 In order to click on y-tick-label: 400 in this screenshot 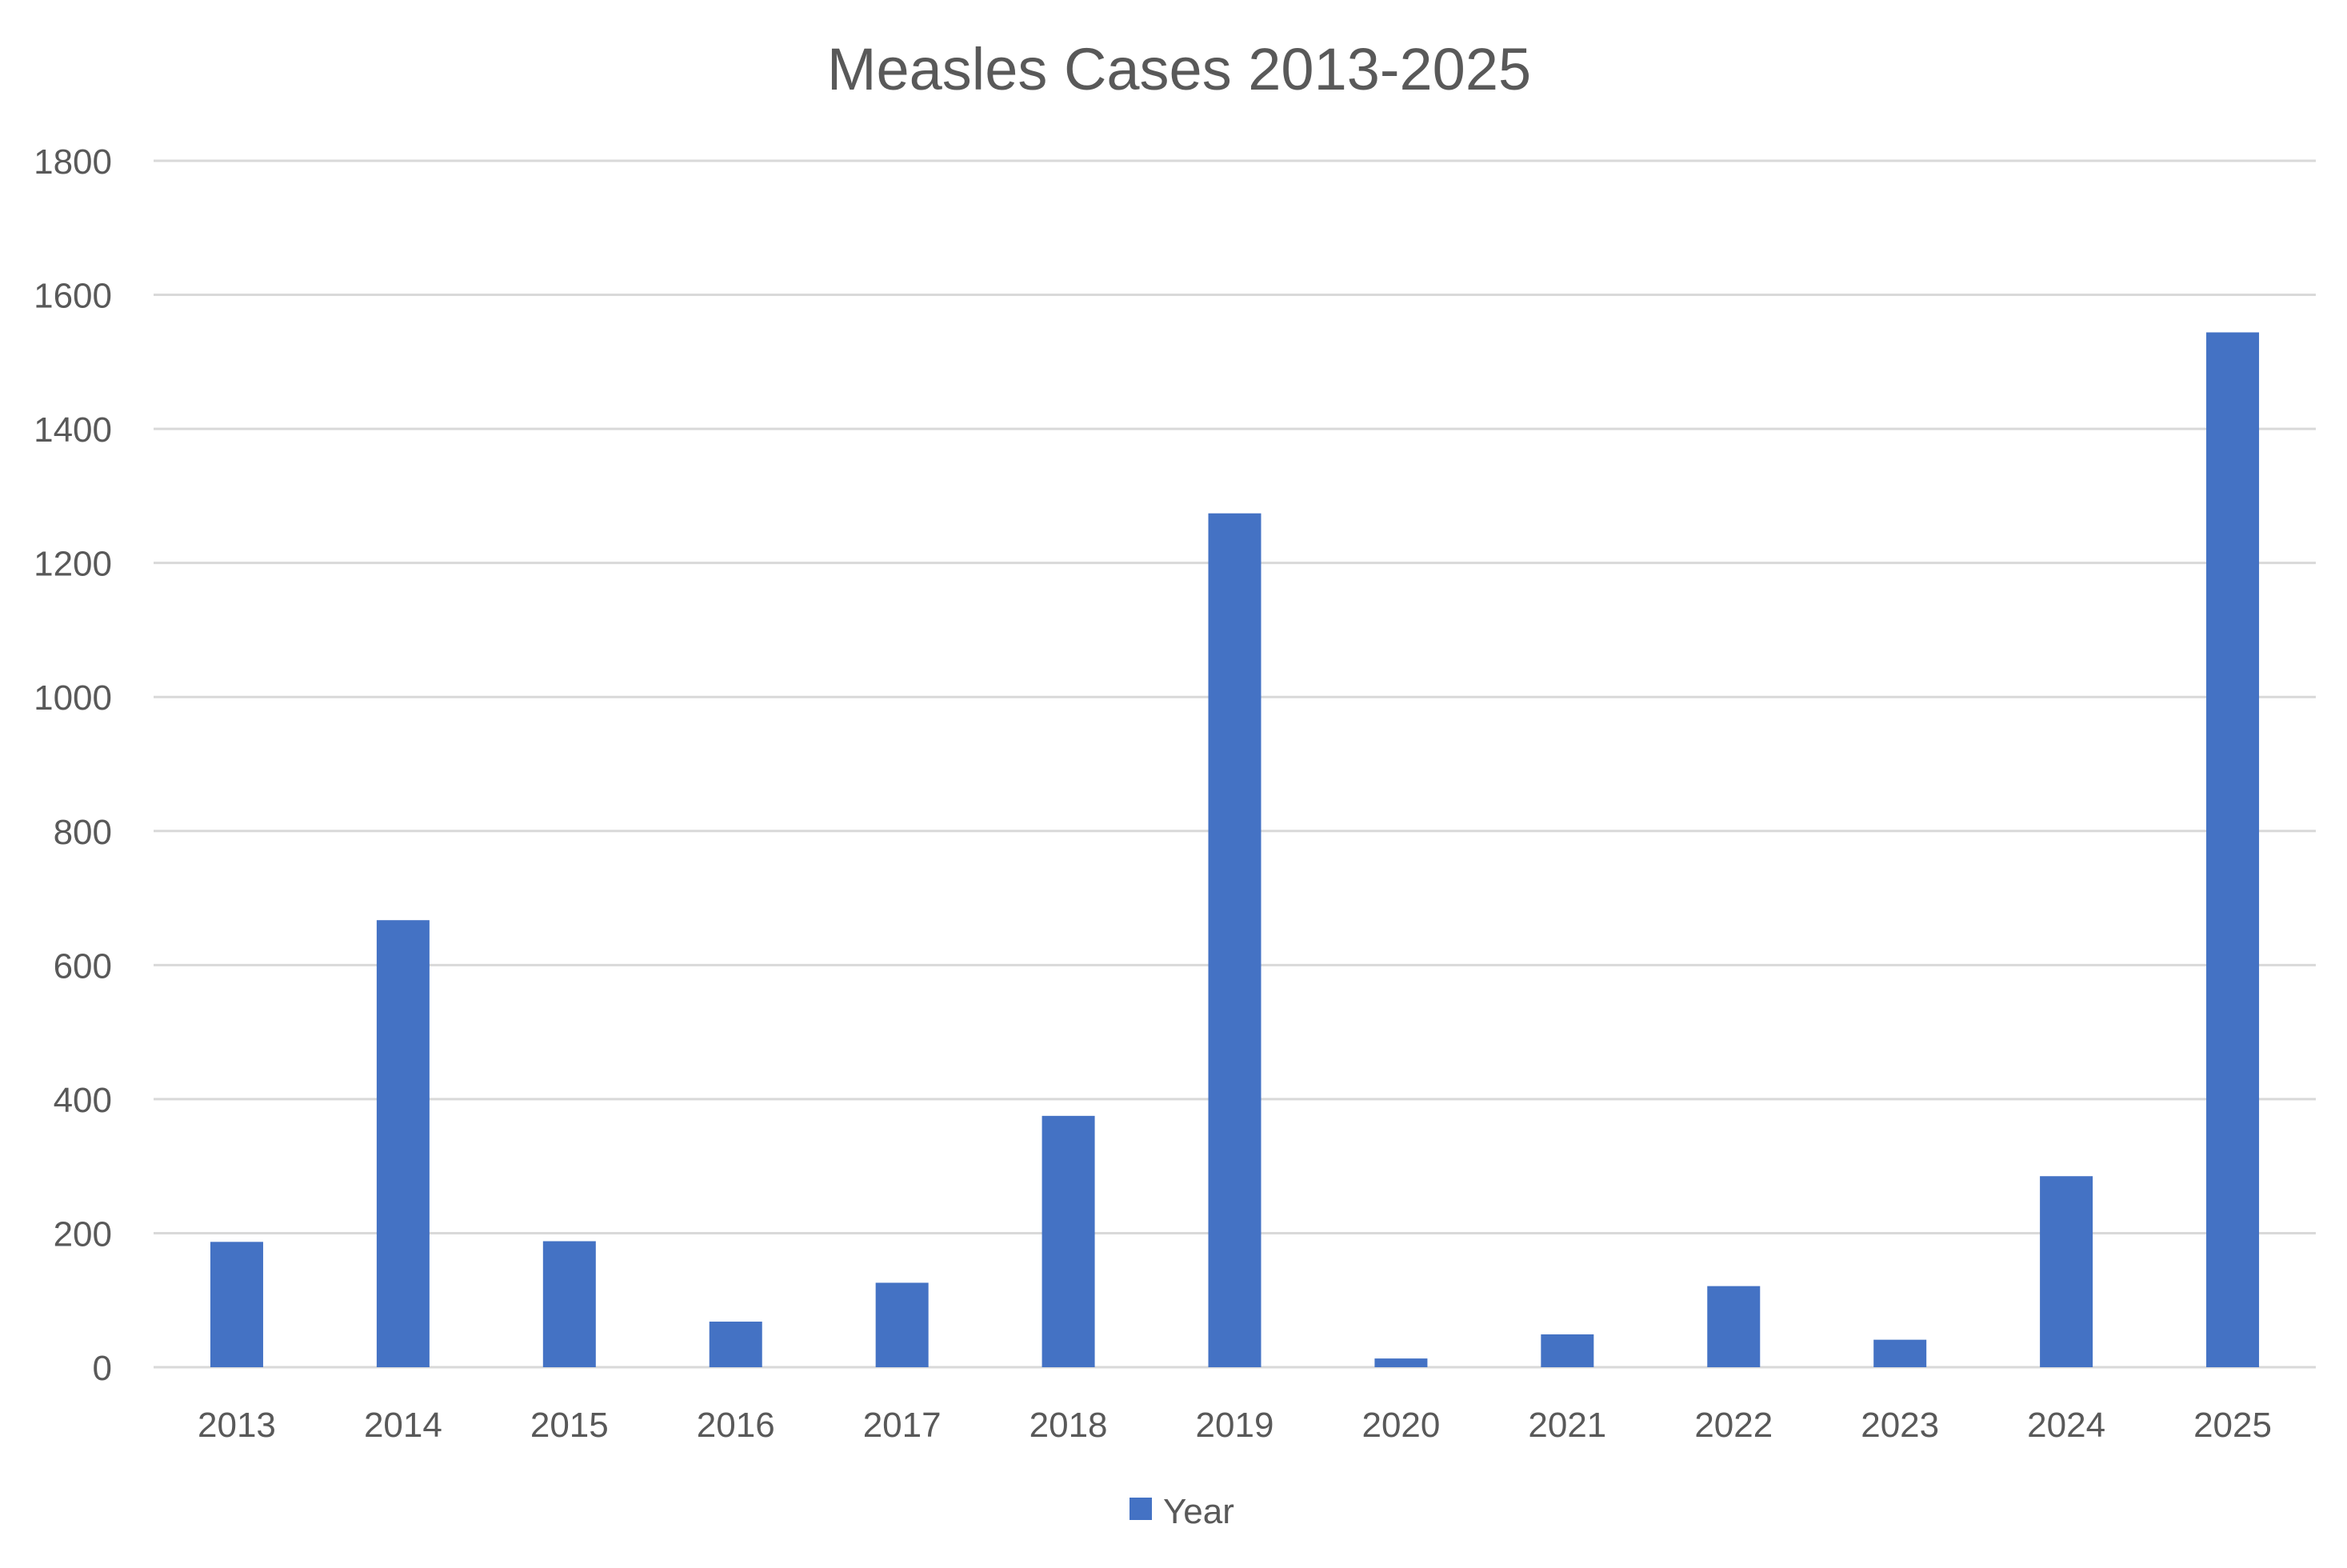, I will do `click(83, 1100)`.